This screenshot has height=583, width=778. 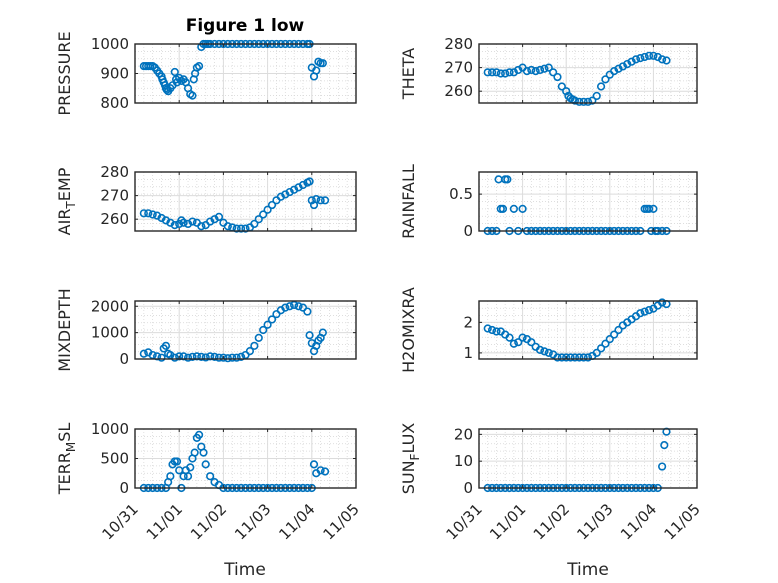 I want to click on x-tick-label: 11/03, so click(x=252, y=521).